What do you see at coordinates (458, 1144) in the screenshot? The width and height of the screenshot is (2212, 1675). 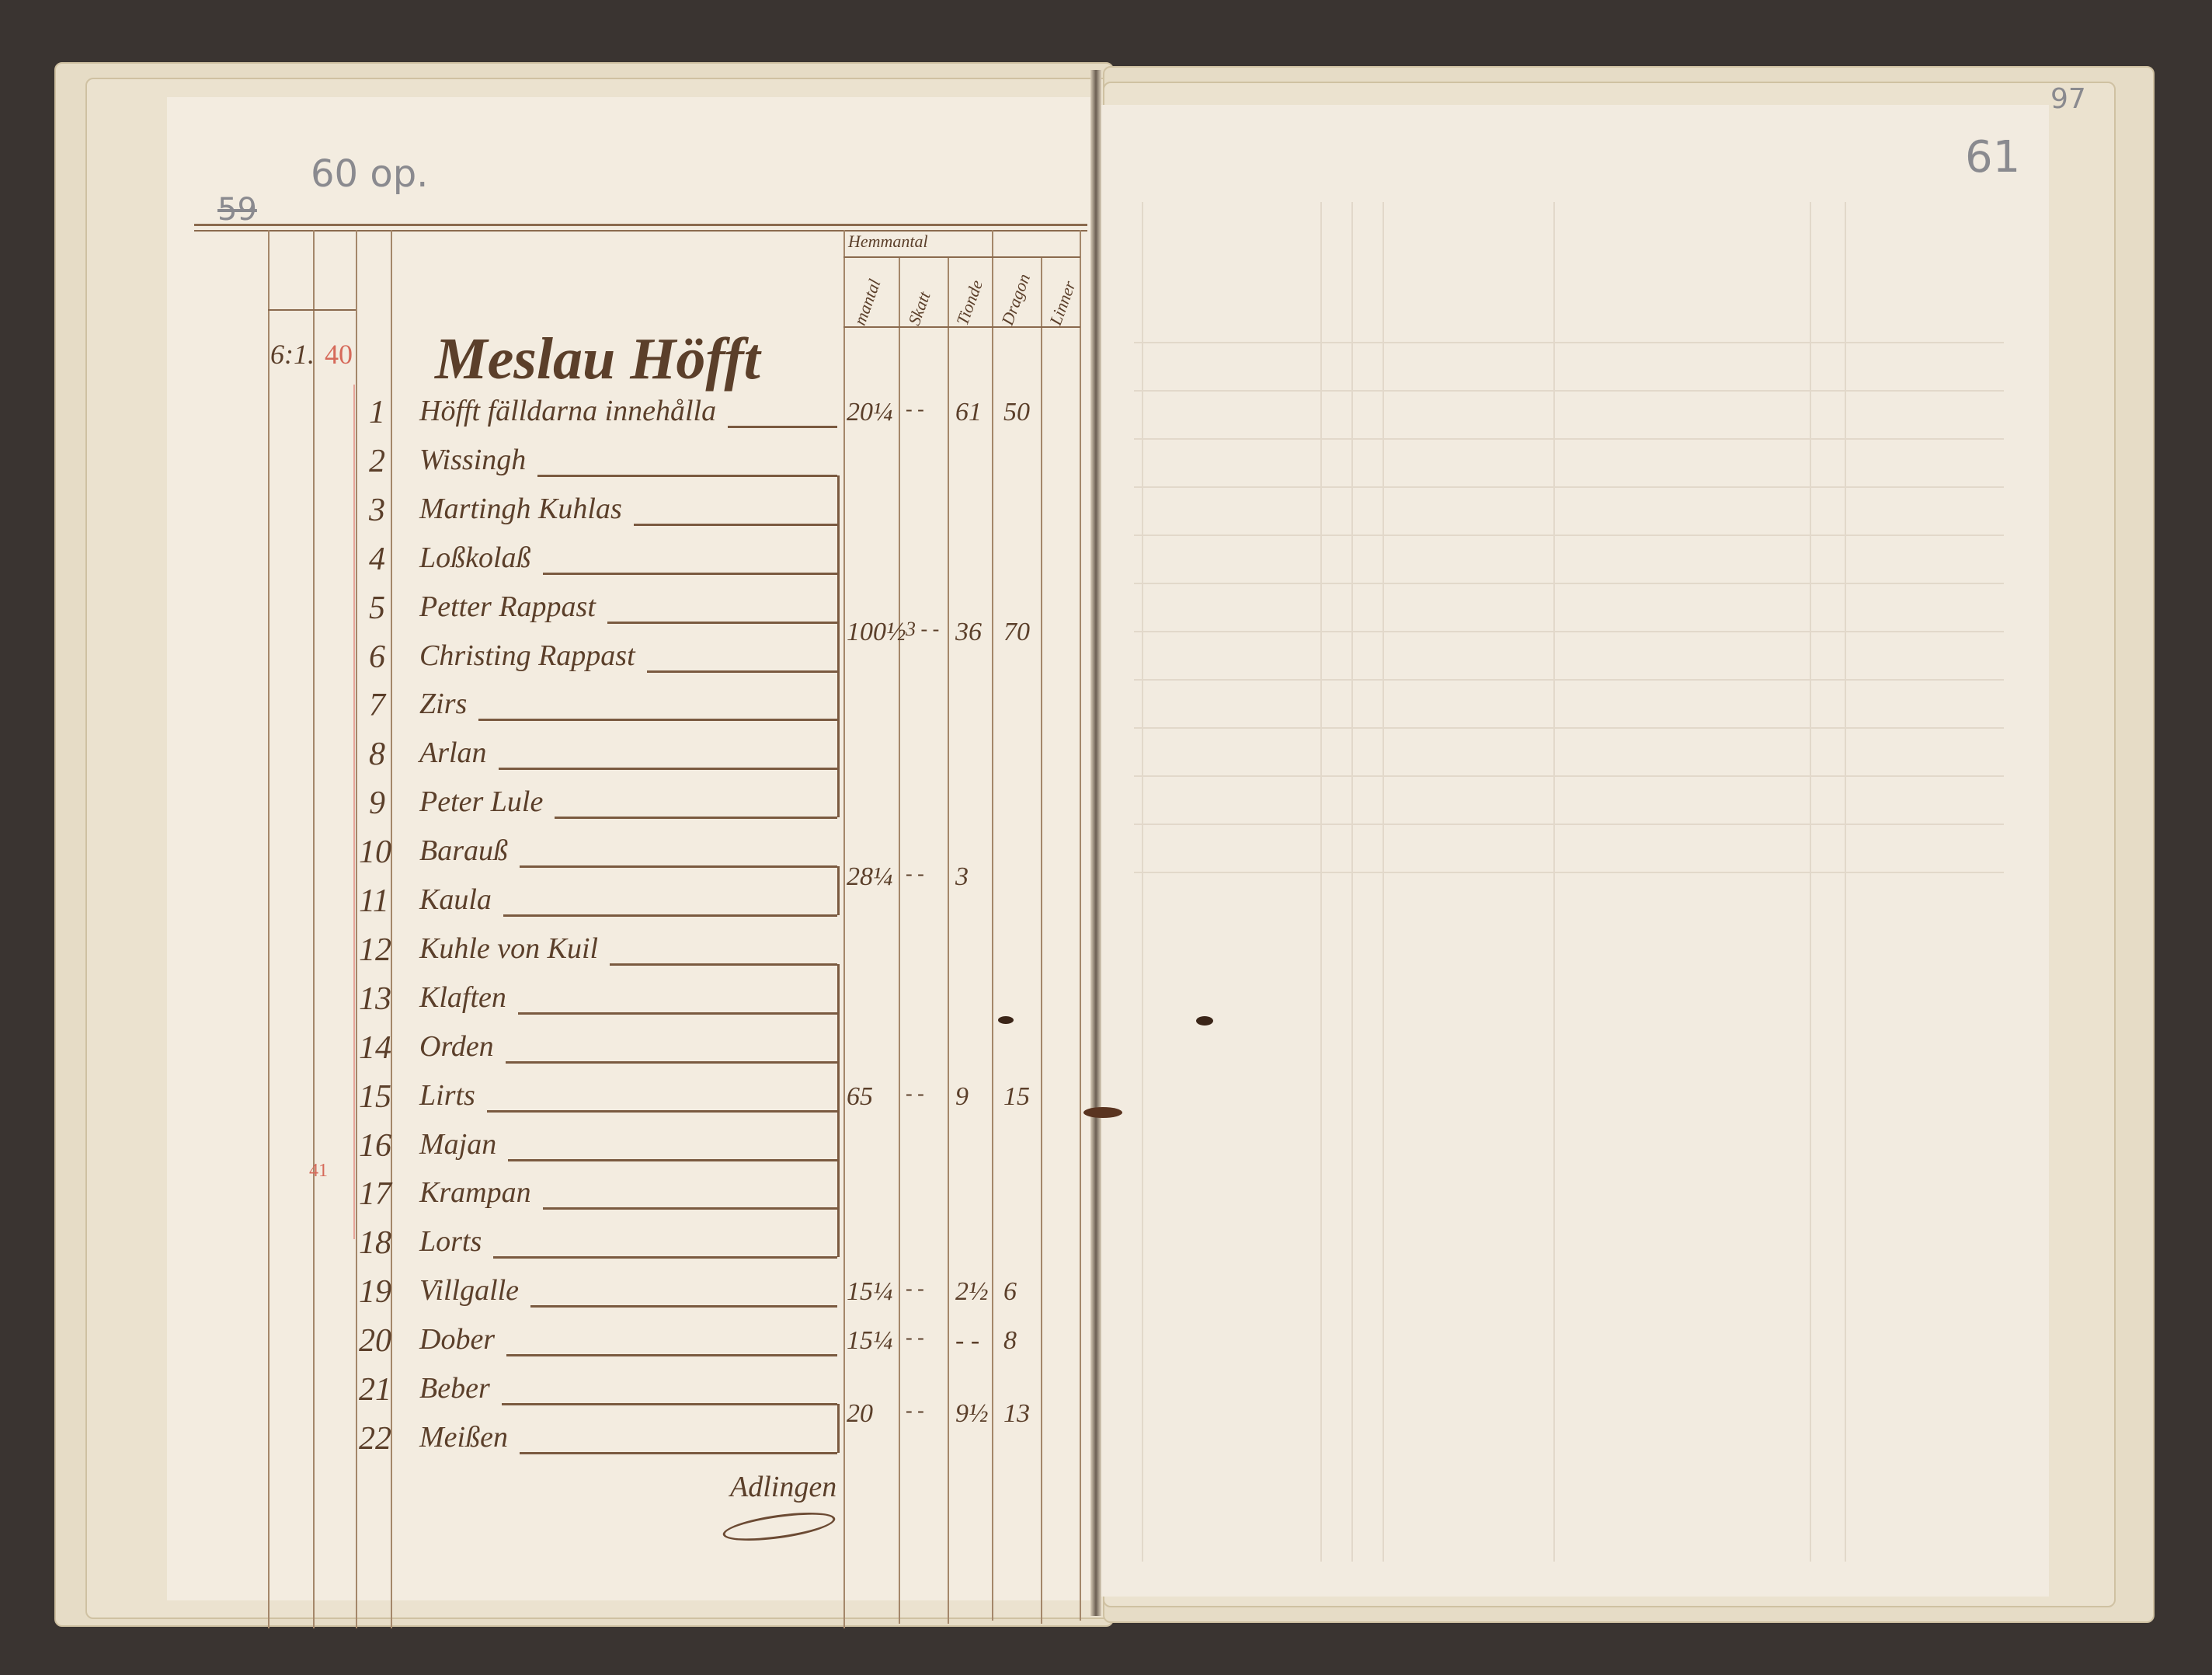 I see `row-name: Majan` at bounding box center [458, 1144].